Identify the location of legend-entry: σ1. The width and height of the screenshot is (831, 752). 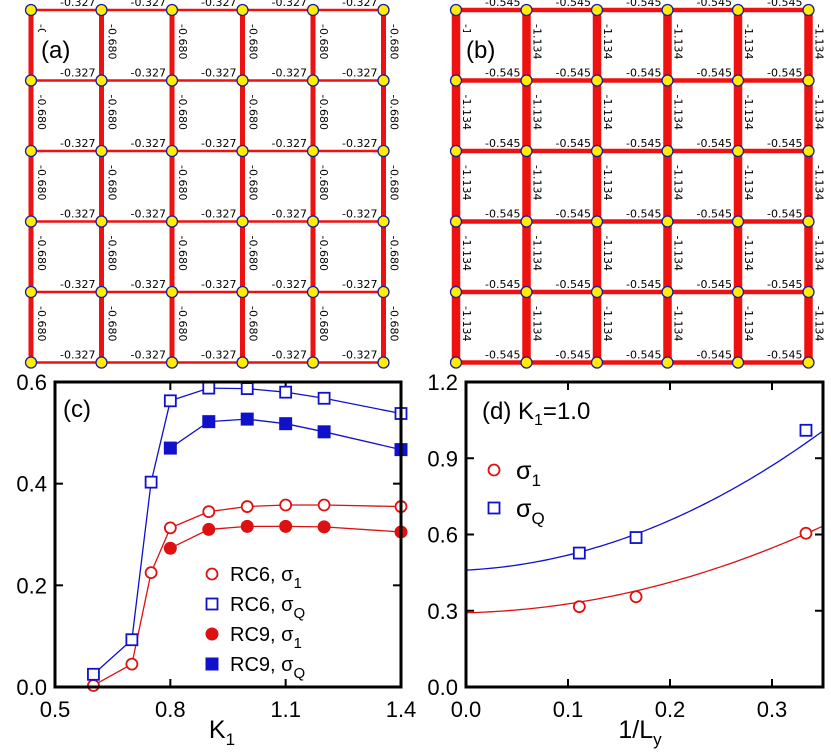
(528, 473).